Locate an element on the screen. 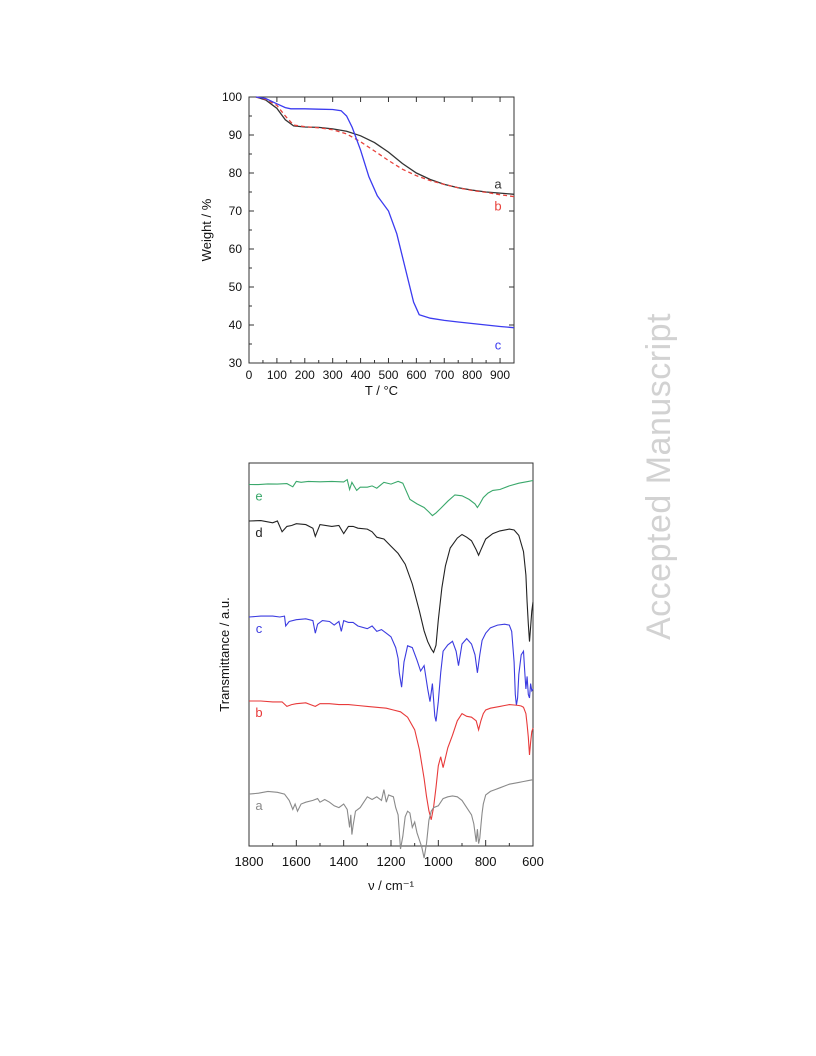 The image size is (816, 1056). tga-x-tick-label: 800 is located at coordinates (472, 375).